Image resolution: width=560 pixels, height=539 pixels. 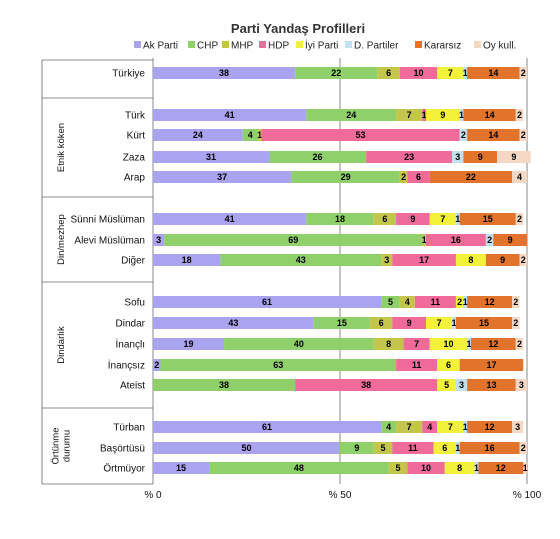 I want to click on row-label: Zaza, so click(x=134, y=158).